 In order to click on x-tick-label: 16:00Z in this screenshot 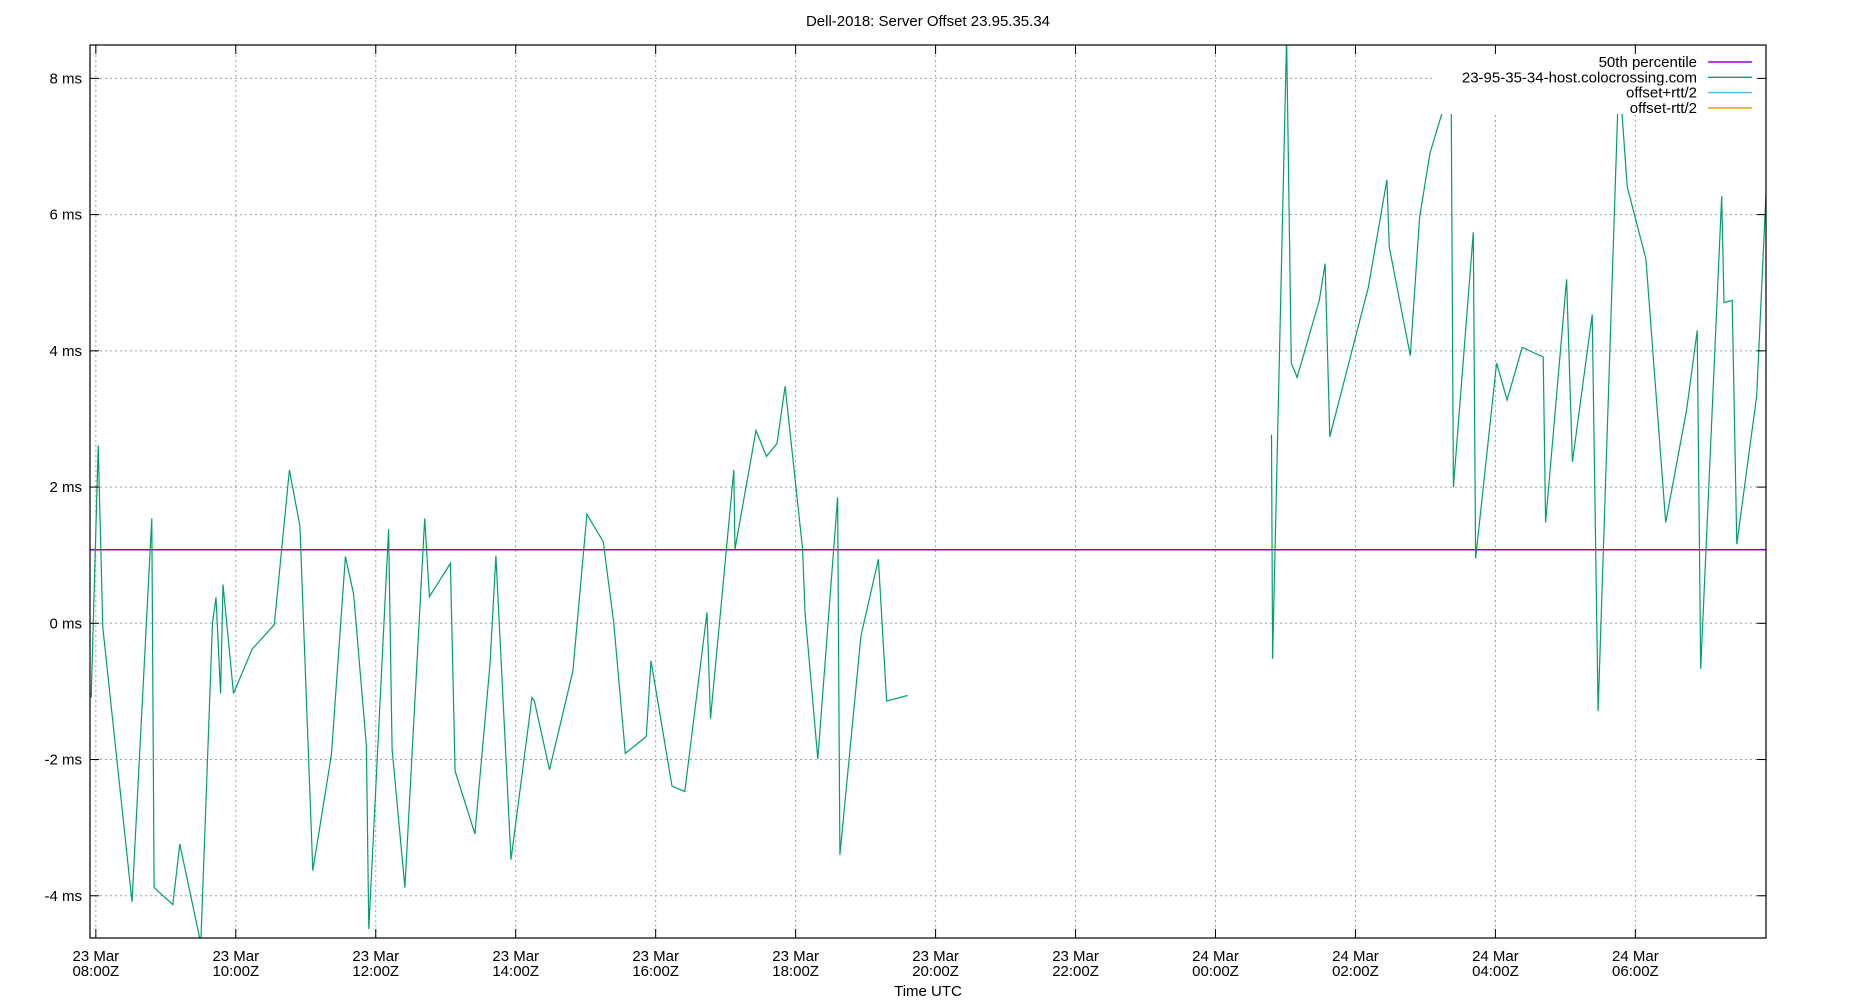, I will do `click(655, 971)`.